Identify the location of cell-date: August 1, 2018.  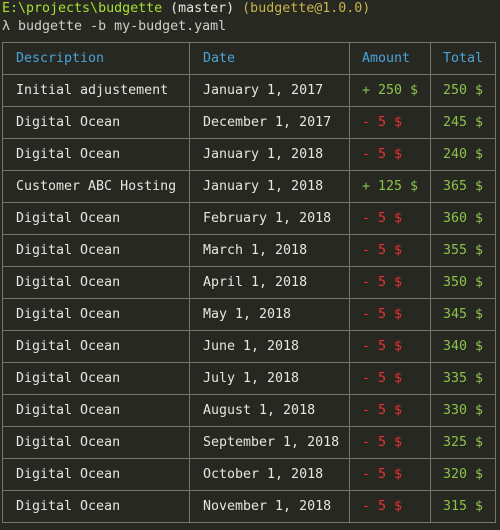
(269, 410).